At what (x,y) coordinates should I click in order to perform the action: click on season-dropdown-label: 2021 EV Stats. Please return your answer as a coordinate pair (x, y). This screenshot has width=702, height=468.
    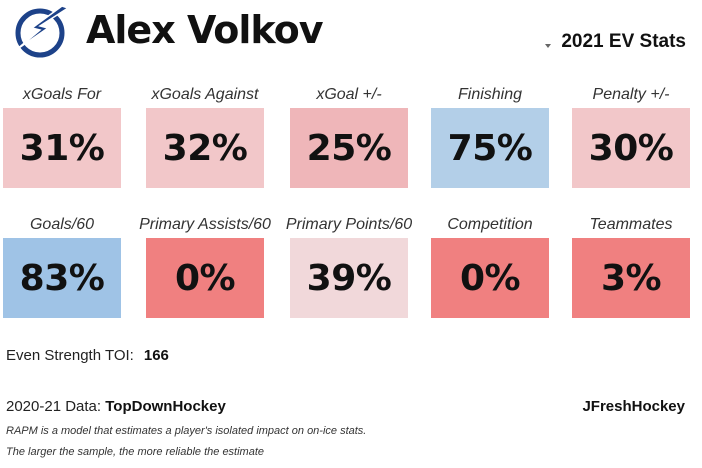
    Looking at the image, I should click on (623, 41).